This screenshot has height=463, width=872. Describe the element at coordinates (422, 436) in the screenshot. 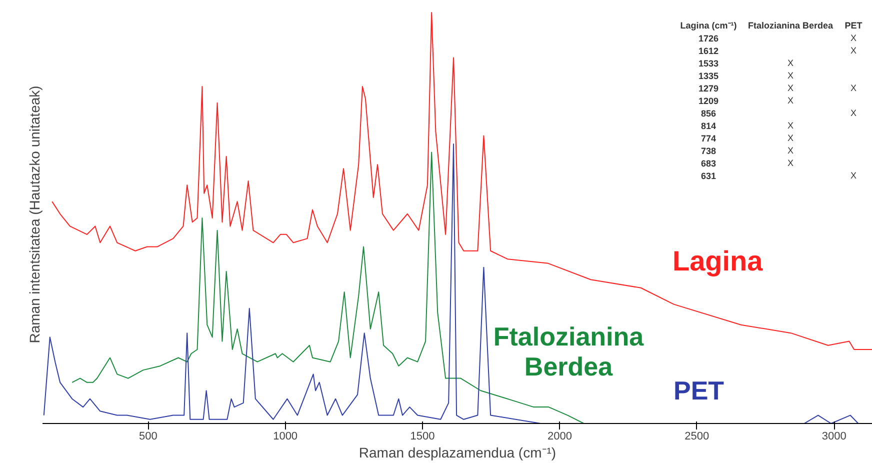

I see `x-tick-label: 1500` at that location.